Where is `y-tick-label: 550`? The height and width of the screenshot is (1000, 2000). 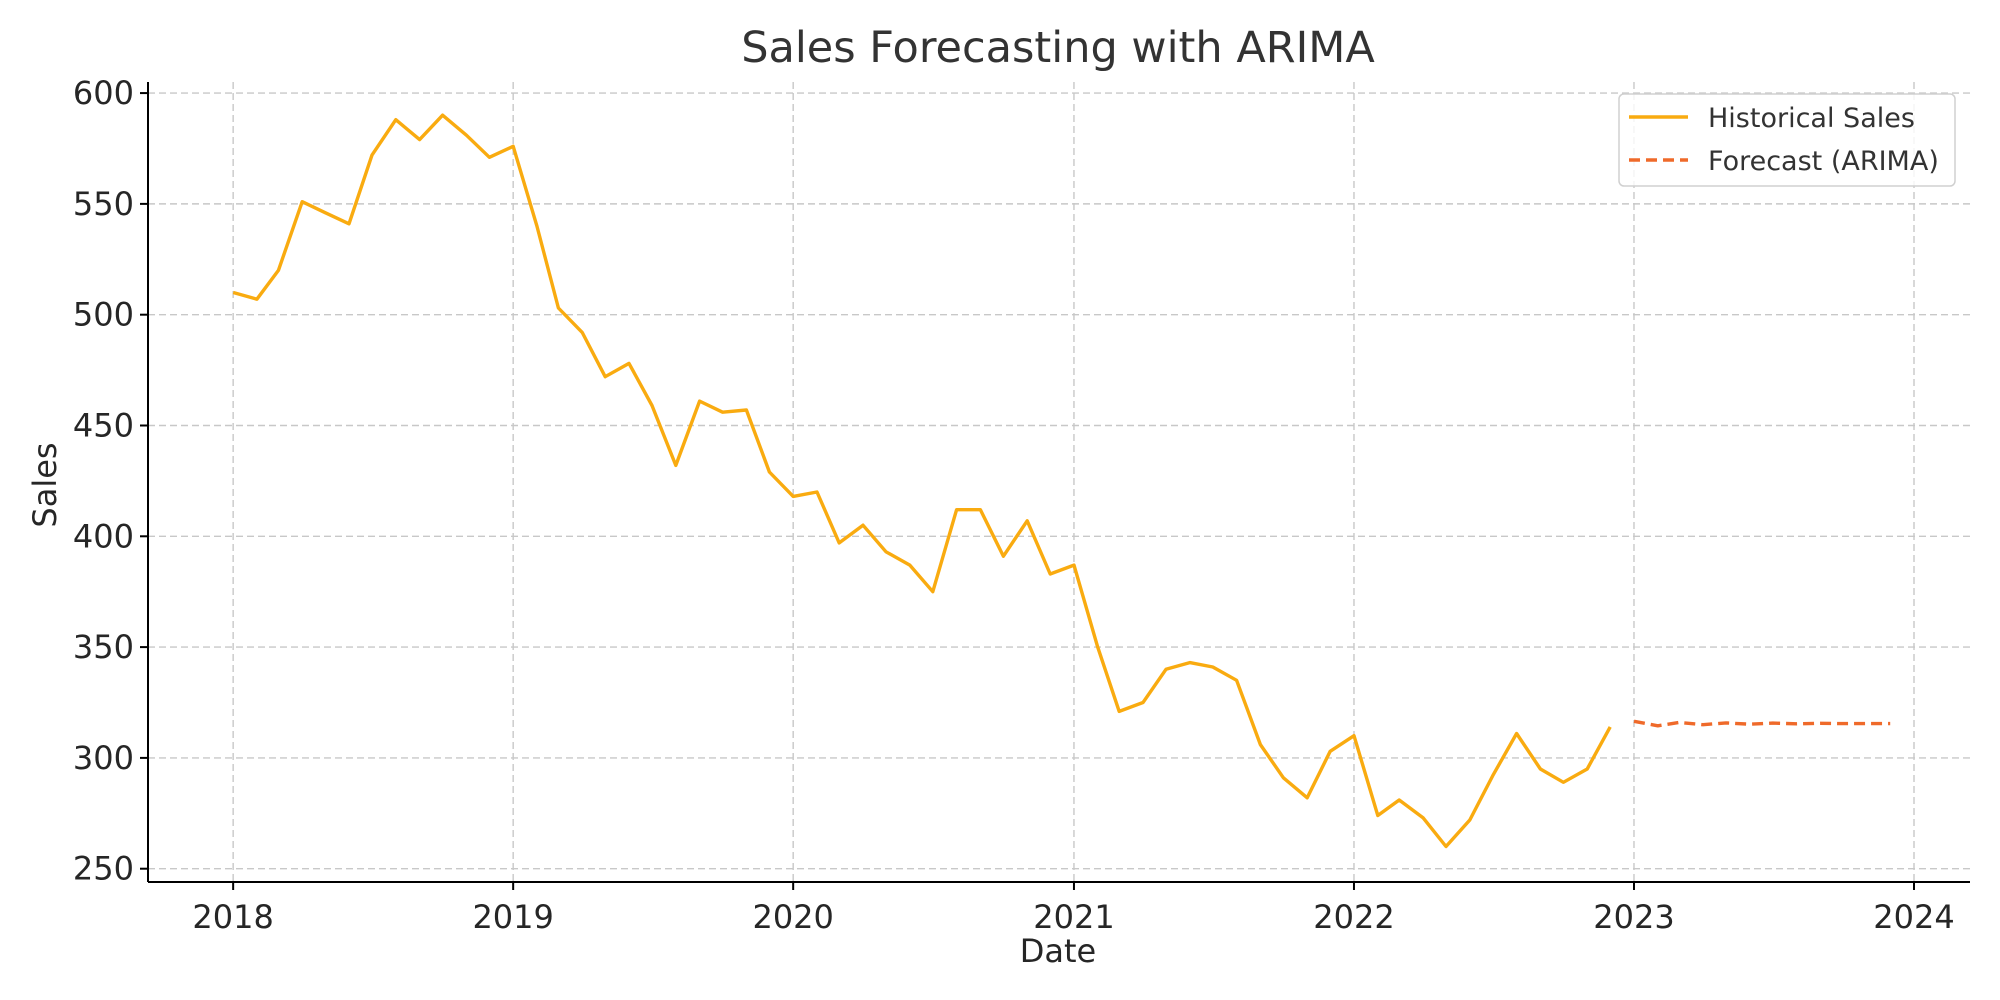
y-tick-label: 550 is located at coordinates (103, 204).